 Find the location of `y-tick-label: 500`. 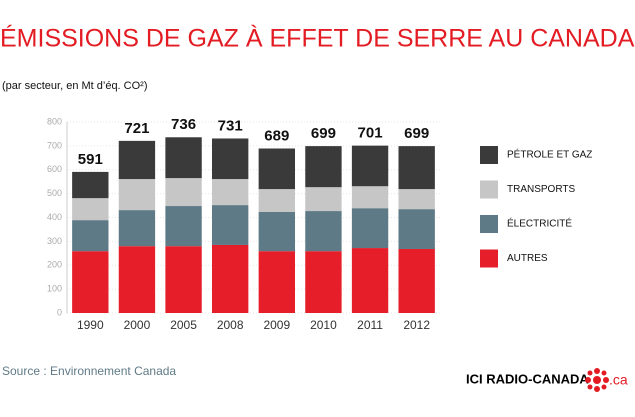

y-tick-label: 500 is located at coordinates (54, 193).